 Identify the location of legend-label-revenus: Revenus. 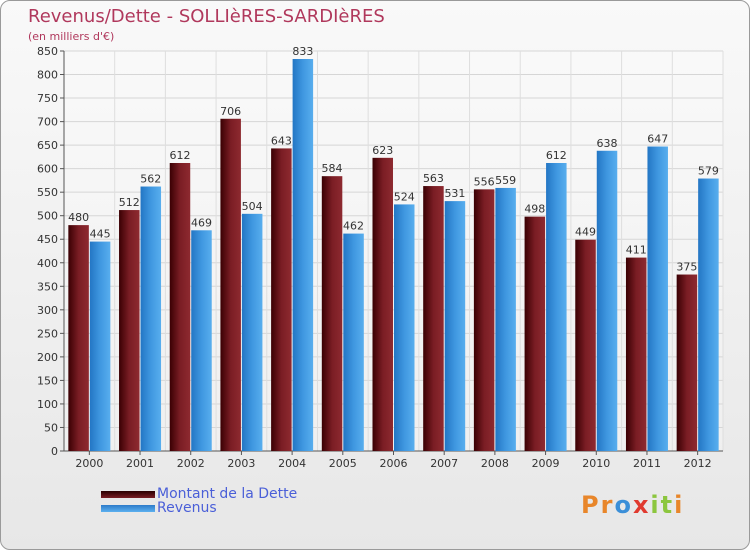
(187, 508).